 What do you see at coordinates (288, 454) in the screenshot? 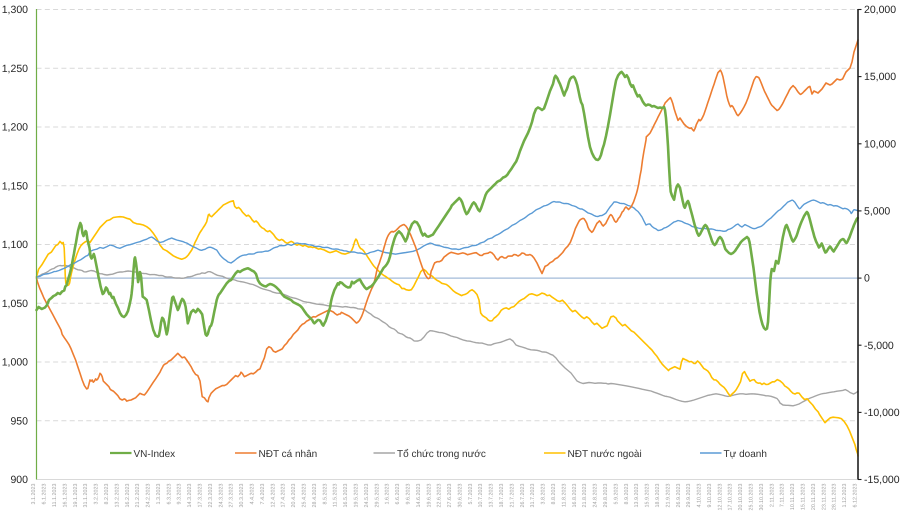
I see `svg-text: NĐT cá nhân` at bounding box center [288, 454].